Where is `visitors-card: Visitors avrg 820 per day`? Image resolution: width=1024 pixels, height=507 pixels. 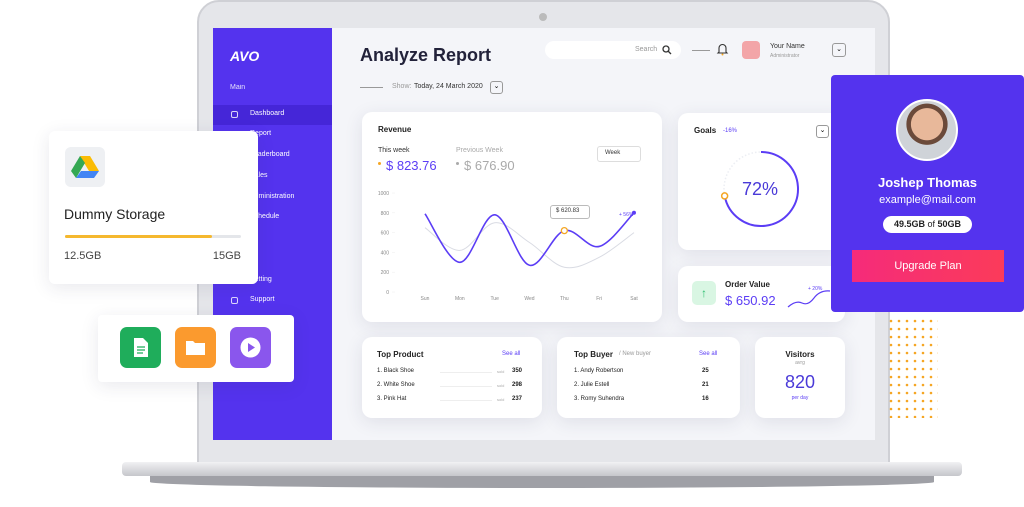 visitors-card: Visitors avrg 820 per day is located at coordinates (800, 377).